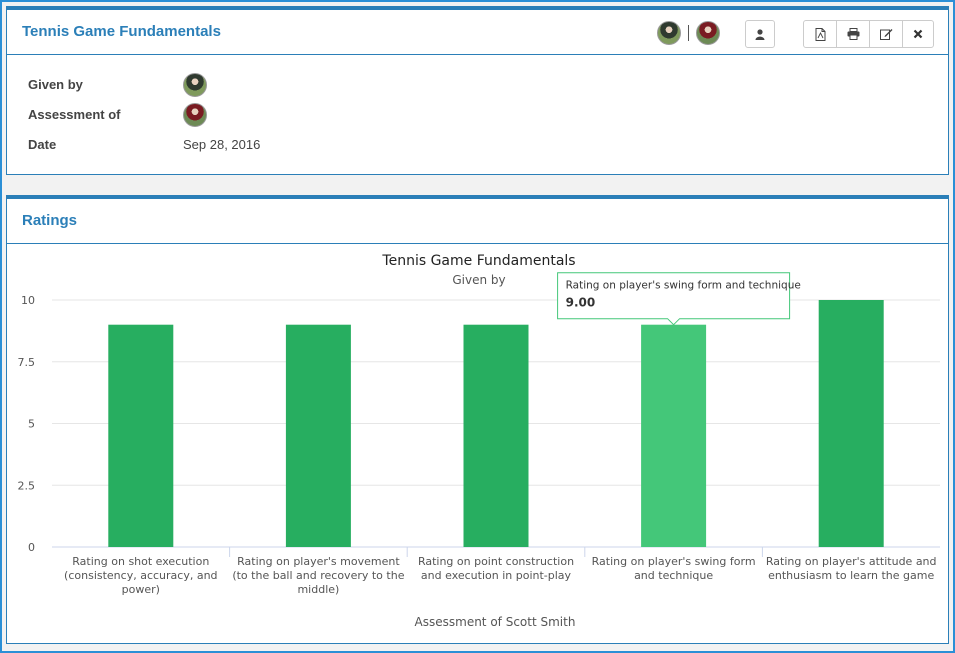  What do you see at coordinates (708, 33) in the screenshot?
I see `subject-avatar` at bounding box center [708, 33].